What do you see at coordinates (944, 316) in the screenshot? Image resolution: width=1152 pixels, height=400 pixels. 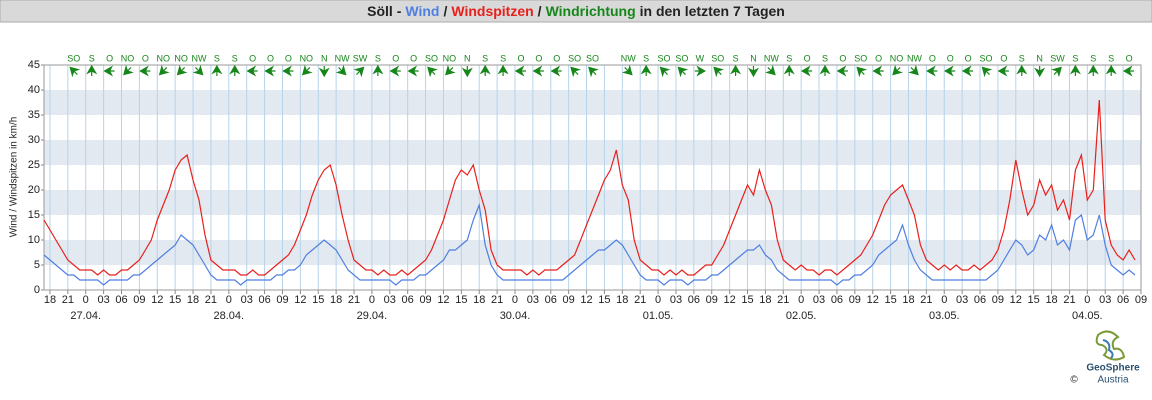 I see `date-label: 03.05.` at bounding box center [944, 316].